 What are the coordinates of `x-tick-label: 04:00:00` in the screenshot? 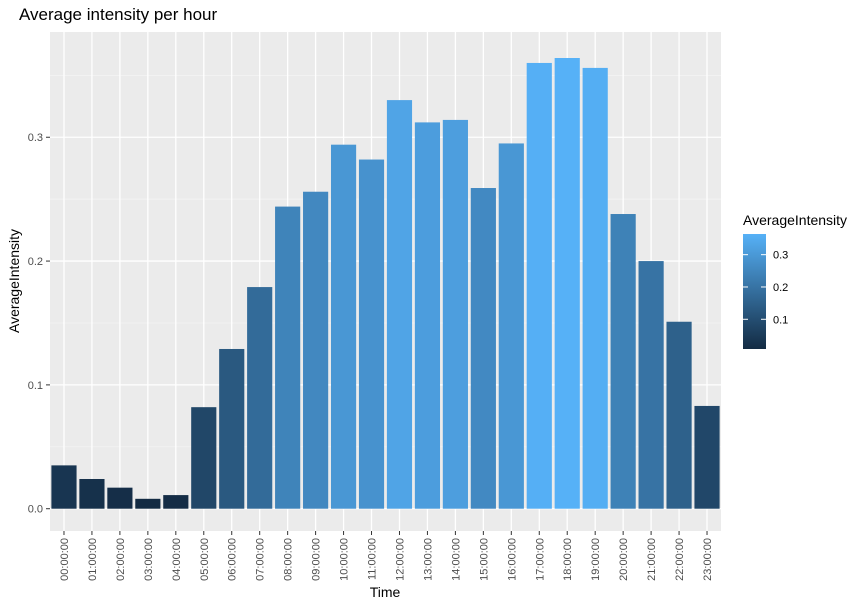 It's located at (177, 559).